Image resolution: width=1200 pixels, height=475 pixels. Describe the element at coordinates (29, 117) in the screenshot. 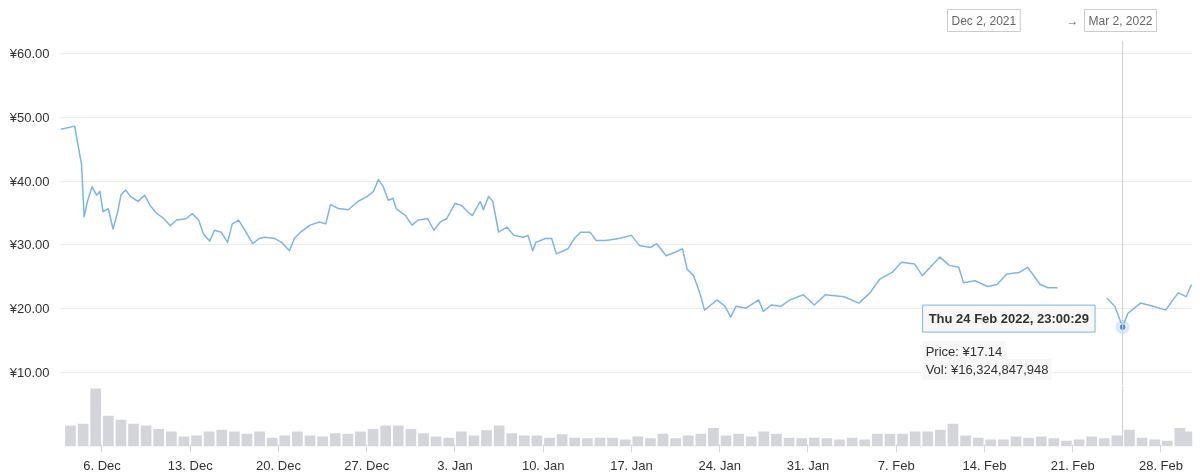

I see `y-tick-label: ¥50.00` at that location.